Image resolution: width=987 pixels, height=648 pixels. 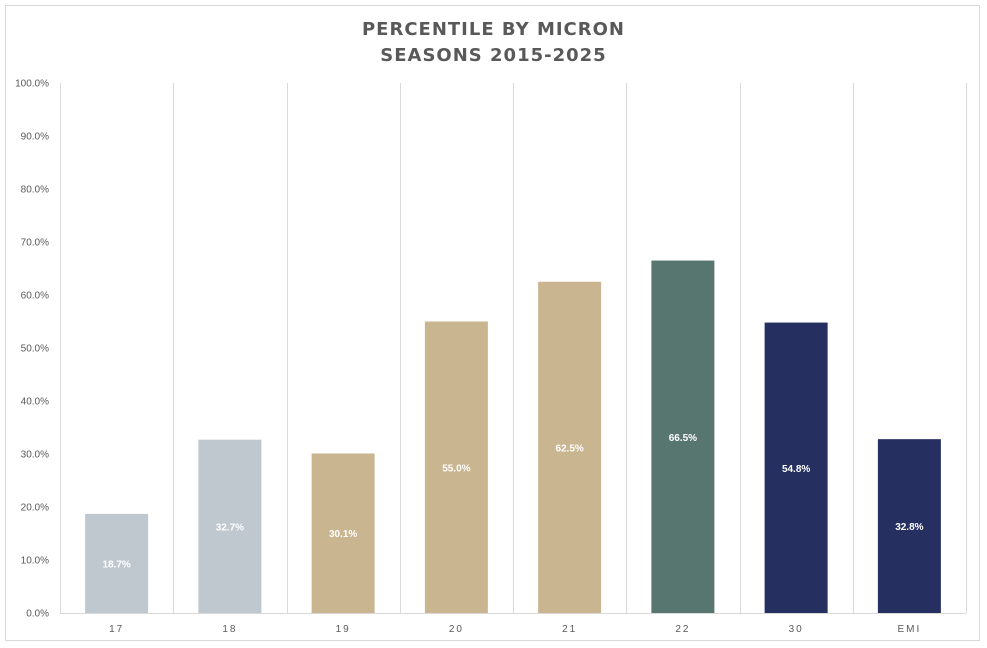 I want to click on x-tick-label: 17, so click(x=116, y=629).